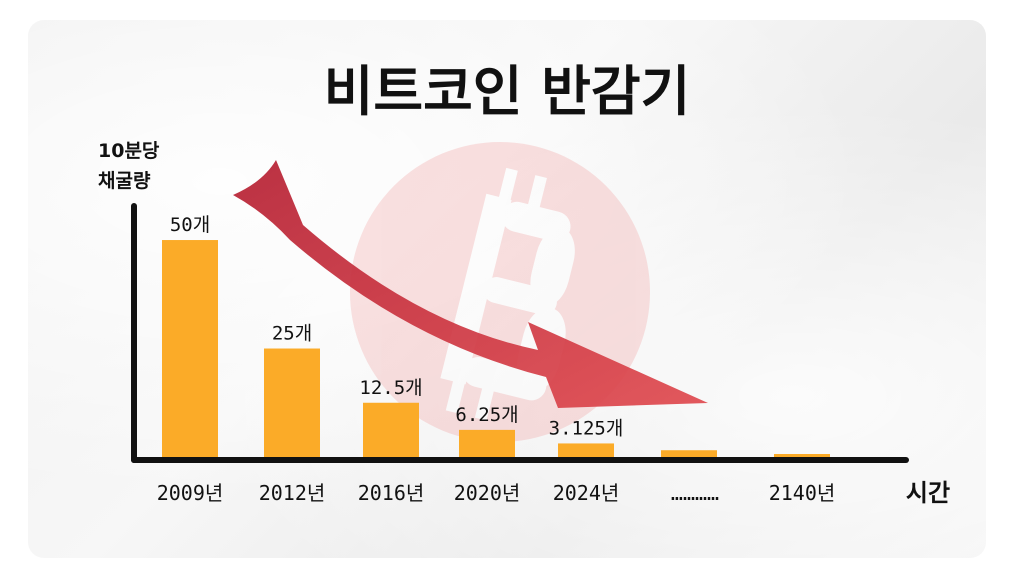 The width and height of the screenshot is (1015, 570). Describe the element at coordinates (292, 334) in the screenshot. I see `data-label-1: 25개` at that location.